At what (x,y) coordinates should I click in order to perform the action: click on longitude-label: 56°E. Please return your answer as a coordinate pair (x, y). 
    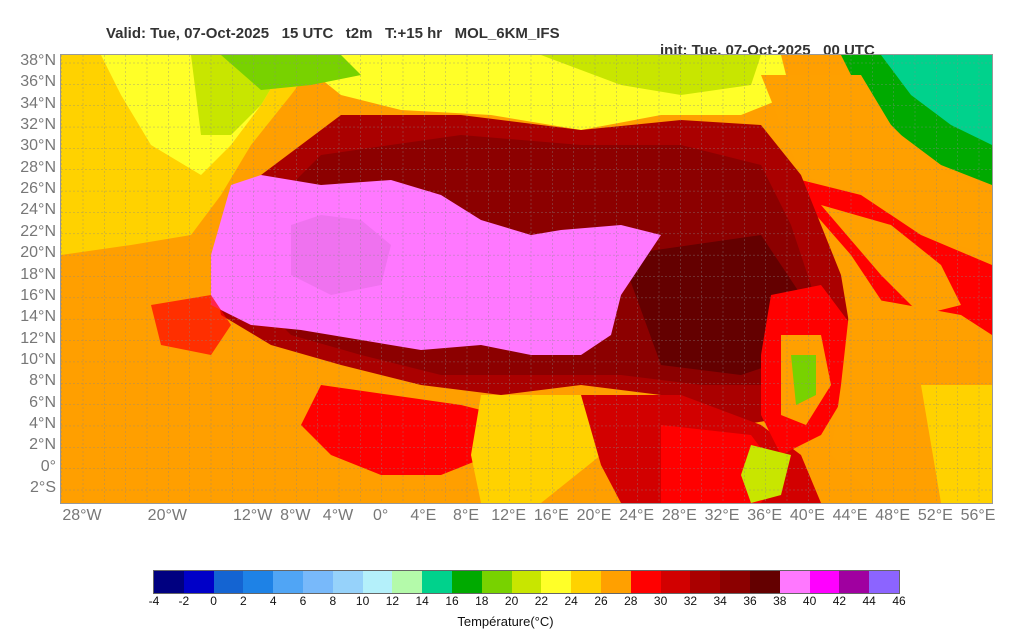
    Looking at the image, I should click on (978, 515).